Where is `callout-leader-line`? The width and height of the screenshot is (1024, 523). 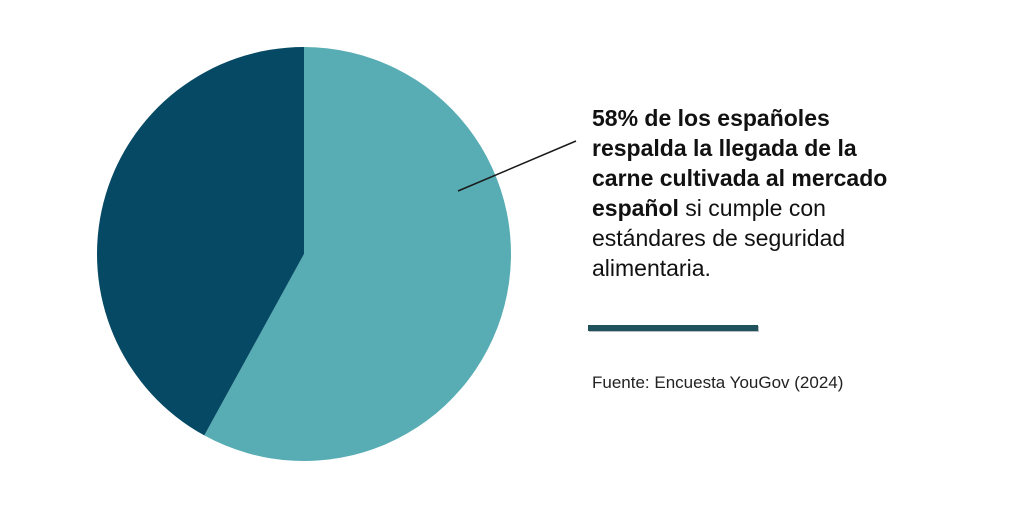
callout-leader-line is located at coordinates (517, 166).